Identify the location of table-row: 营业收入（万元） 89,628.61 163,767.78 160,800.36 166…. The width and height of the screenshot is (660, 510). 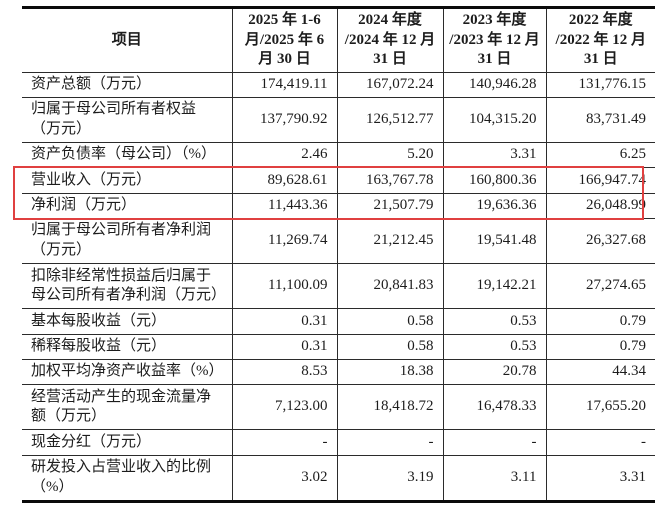
(338, 180).